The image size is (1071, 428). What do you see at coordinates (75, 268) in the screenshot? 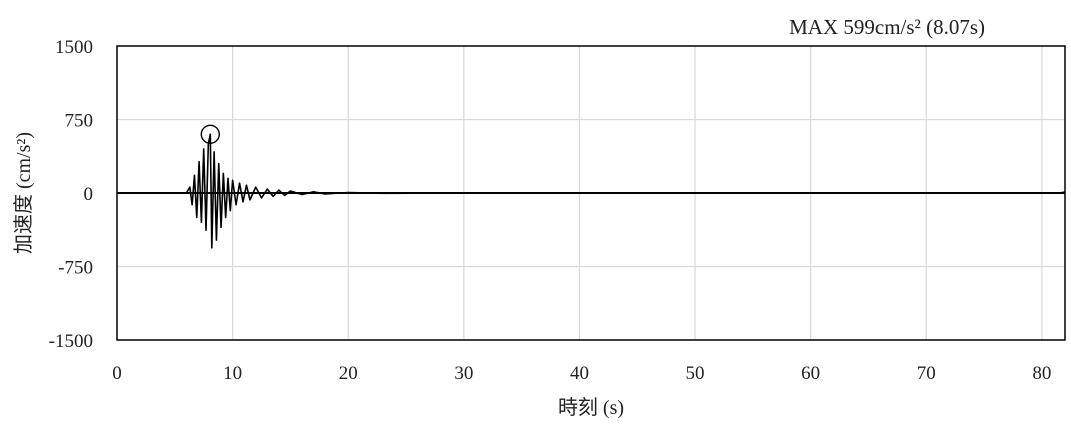
I see `y-tick-label: -750` at bounding box center [75, 268].